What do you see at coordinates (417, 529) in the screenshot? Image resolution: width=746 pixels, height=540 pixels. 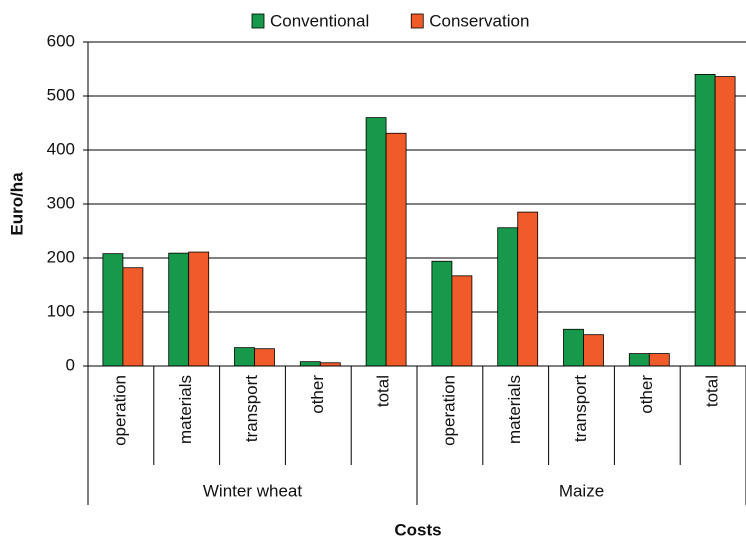 I see `x-axis-label: Costs` at bounding box center [417, 529].